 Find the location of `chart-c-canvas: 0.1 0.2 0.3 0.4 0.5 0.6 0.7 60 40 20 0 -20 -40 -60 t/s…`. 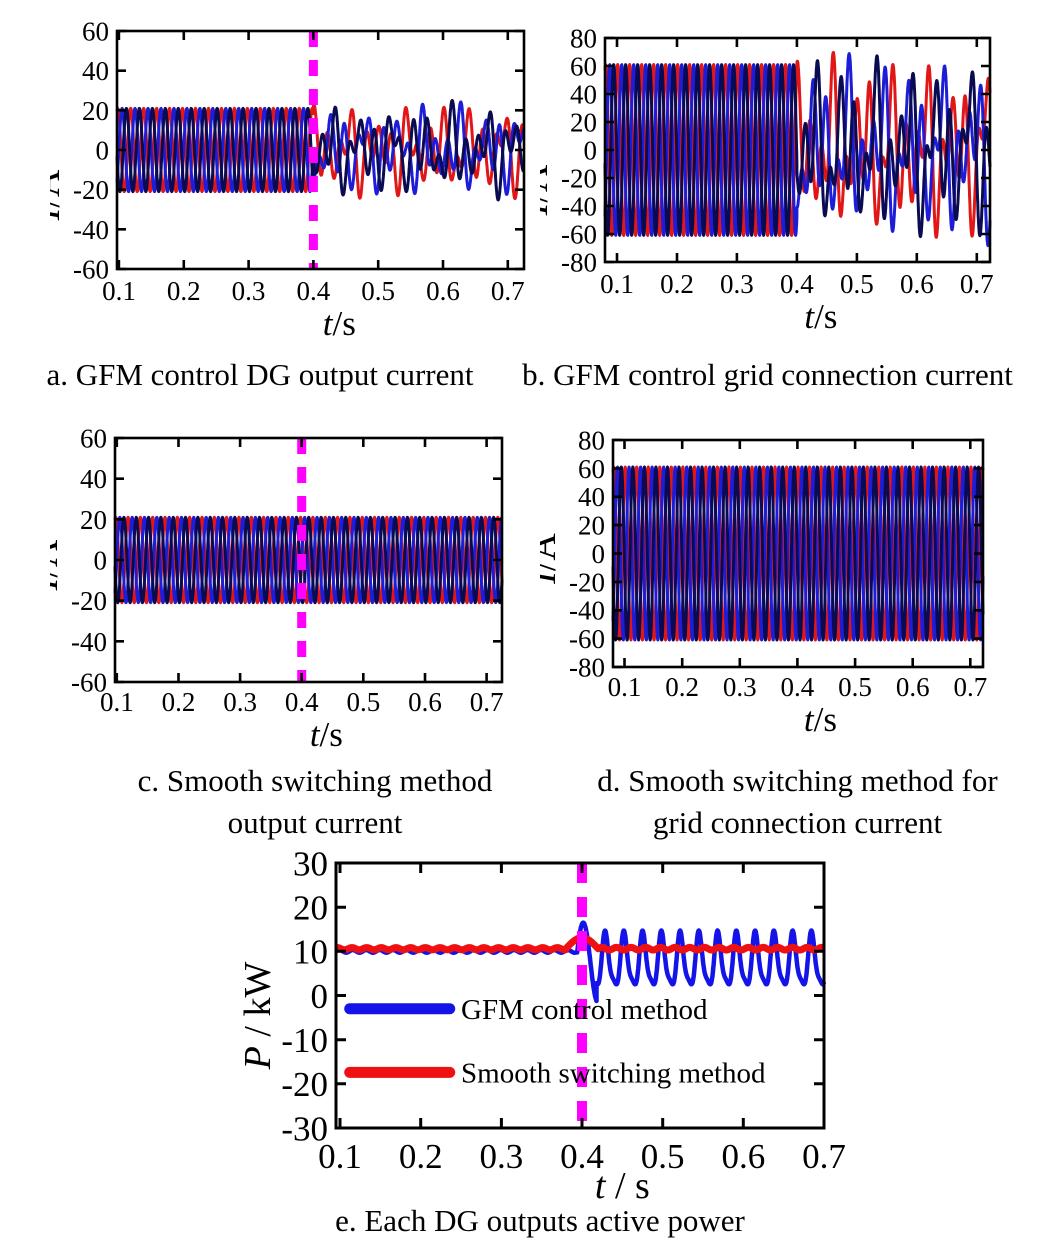

chart-c-canvas: 0.1 0.2 0.3 0.4 0.5 0.6 0.7 60 40 20 0 -20 -40 -60 t/s… is located at coordinates (277, 588).